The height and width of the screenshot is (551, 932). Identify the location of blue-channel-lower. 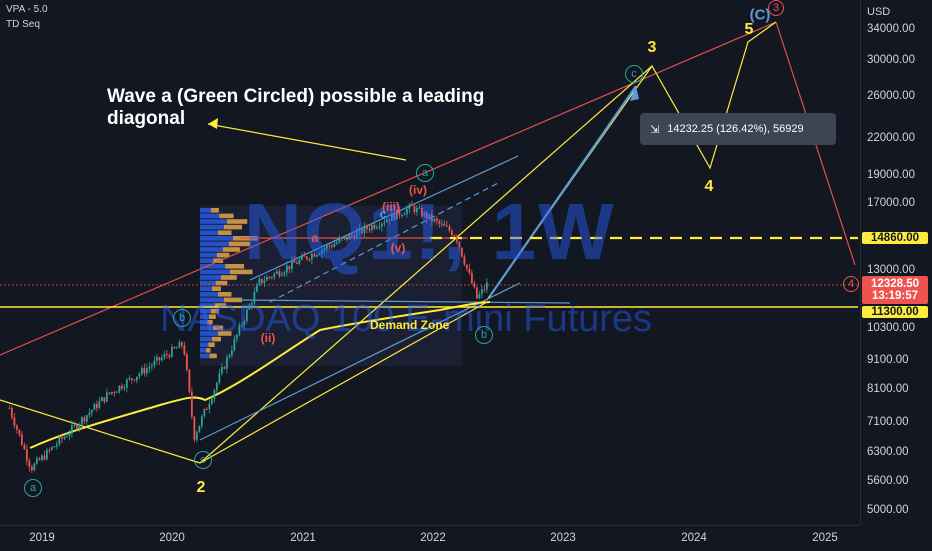
(360, 361).